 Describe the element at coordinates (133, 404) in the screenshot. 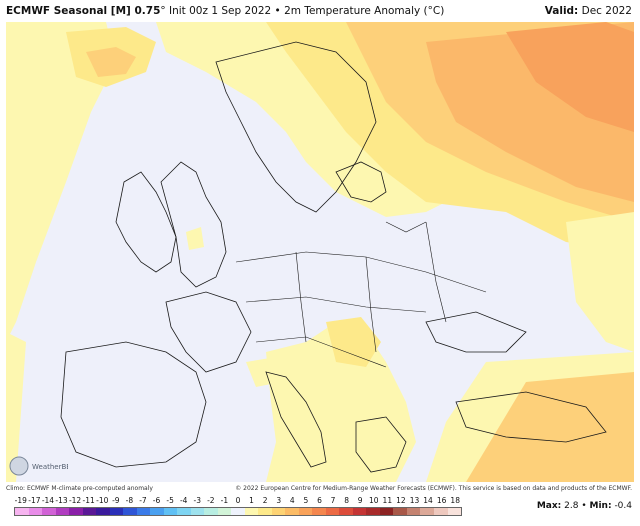

I see `iberia-outline` at that location.